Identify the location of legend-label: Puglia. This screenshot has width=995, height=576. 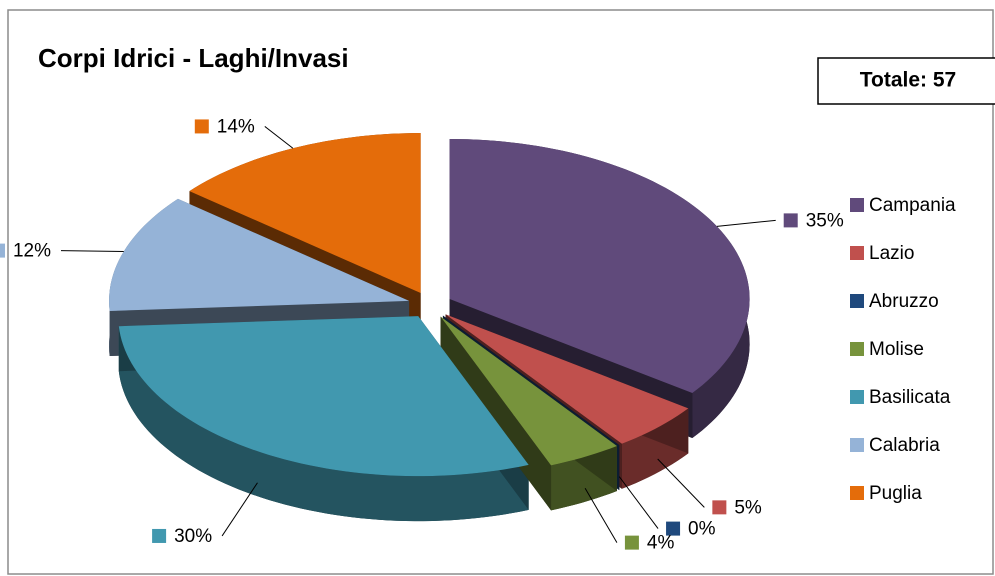
(895, 493).